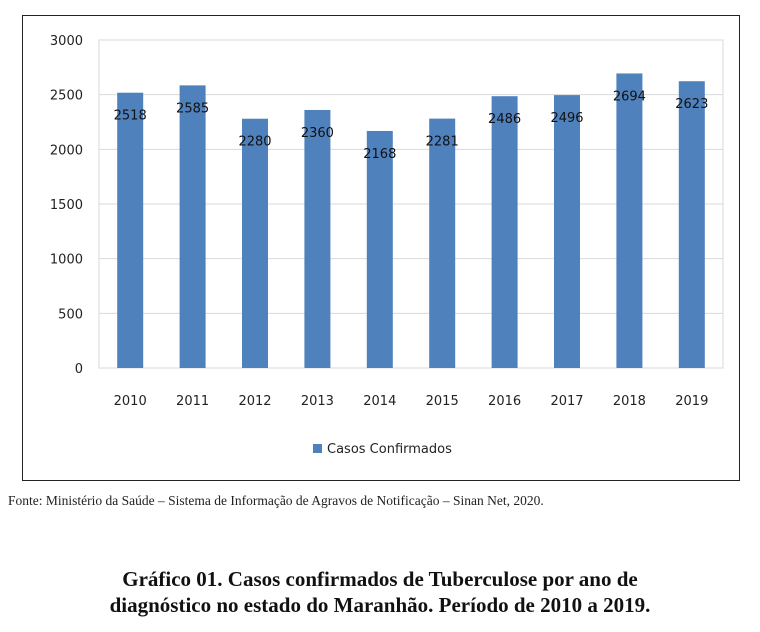 Image resolution: width=760 pixels, height=632 pixels. I want to click on y-tick-label: 1500, so click(66, 205).